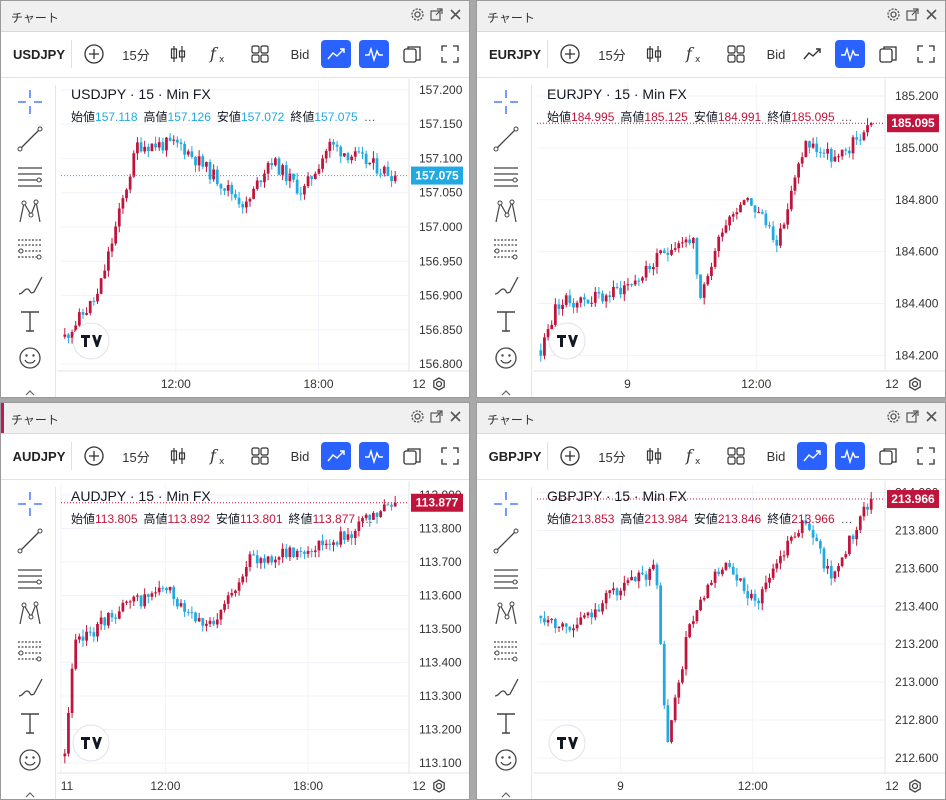  What do you see at coordinates (515, 54) in the screenshot?
I see `symbol-selector: EURJPY` at bounding box center [515, 54].